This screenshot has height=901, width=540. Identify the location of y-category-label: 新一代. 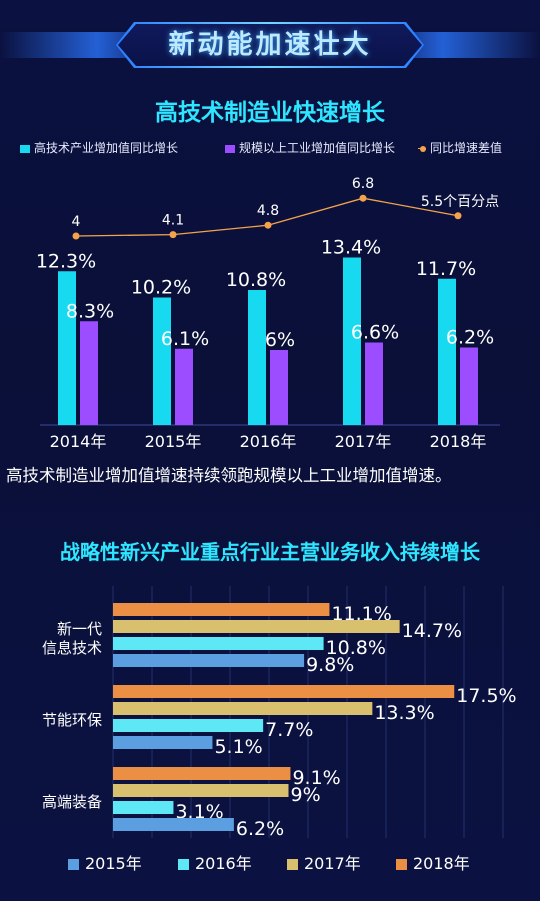
(79, 629).